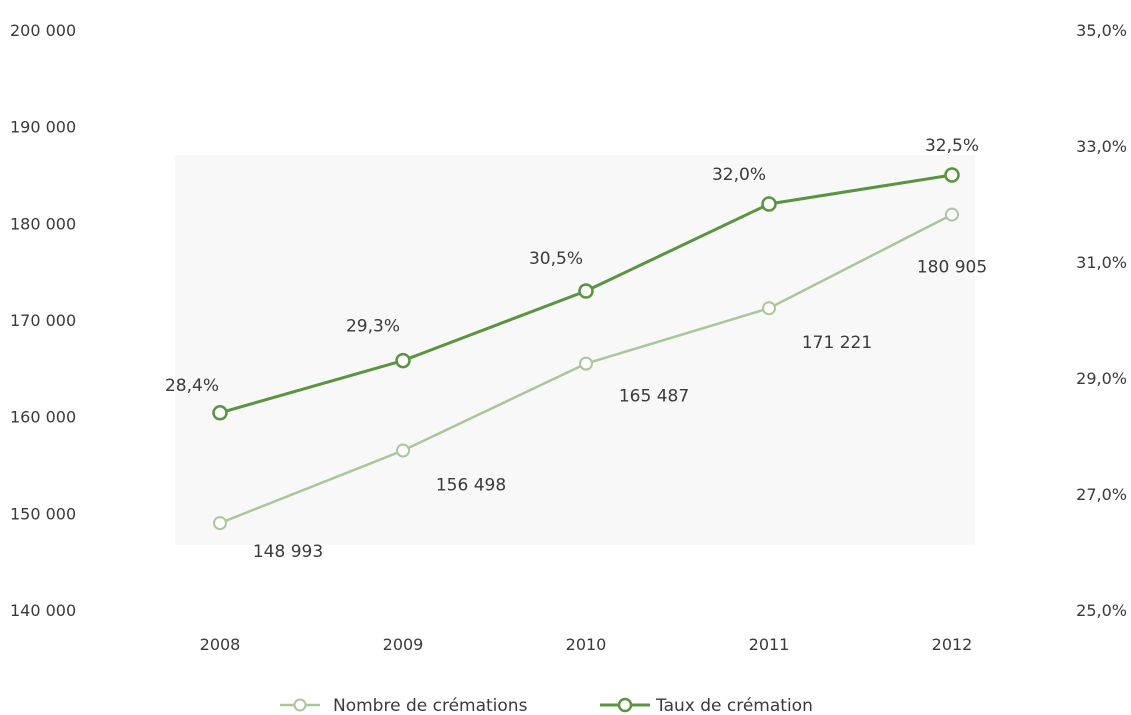 The height and width of the screenshot is (715, 1131). Describe the element at coordinates (300, 705) in the screenshot. I see `legend-marker-nombre` at that location.